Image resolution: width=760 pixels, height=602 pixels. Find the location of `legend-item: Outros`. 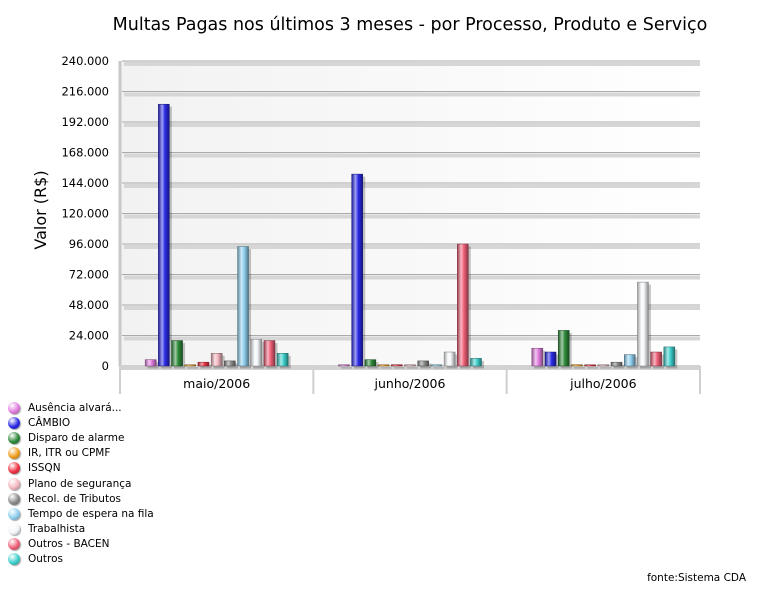

legend-item: Outros is located at coordinates (118, 559).